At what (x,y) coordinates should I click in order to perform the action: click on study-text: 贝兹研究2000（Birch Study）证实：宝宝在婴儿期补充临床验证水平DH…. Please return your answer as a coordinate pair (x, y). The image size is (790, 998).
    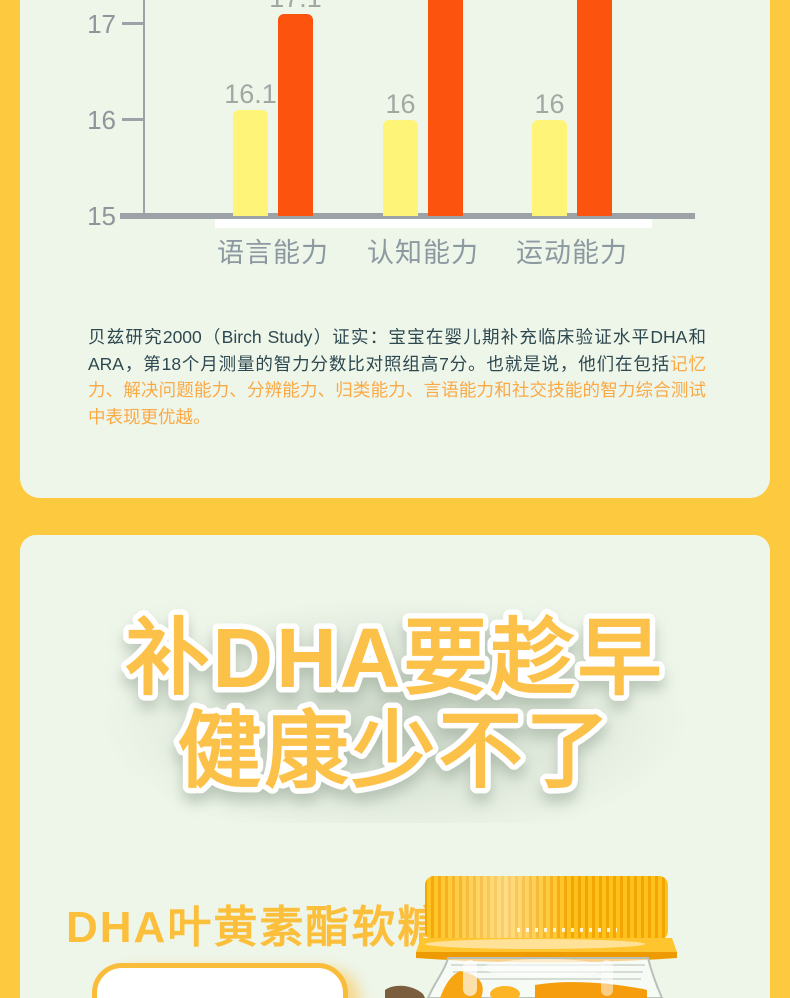
    Looking at the image, I should click on (397, 350).